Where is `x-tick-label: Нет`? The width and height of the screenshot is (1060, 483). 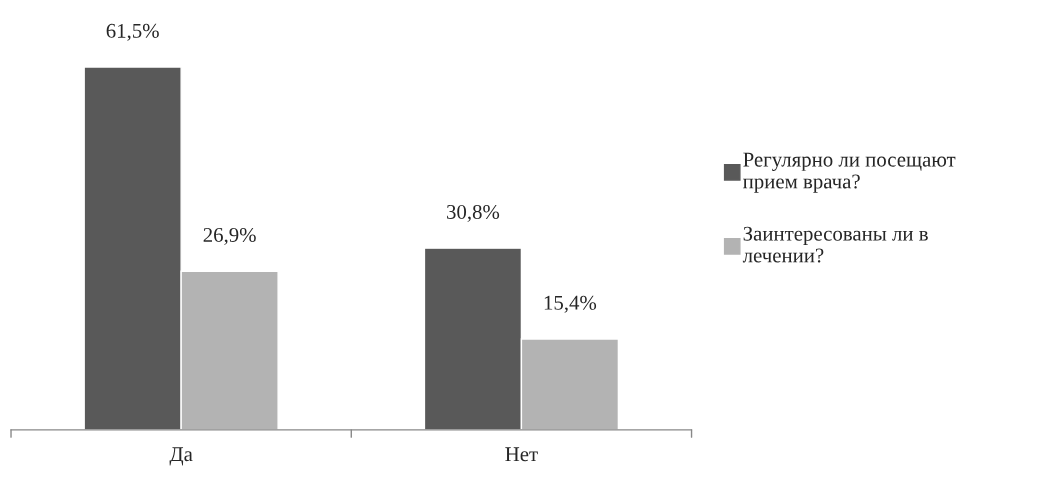
x-tick-label: Нет is located at coordinates (521, 454).